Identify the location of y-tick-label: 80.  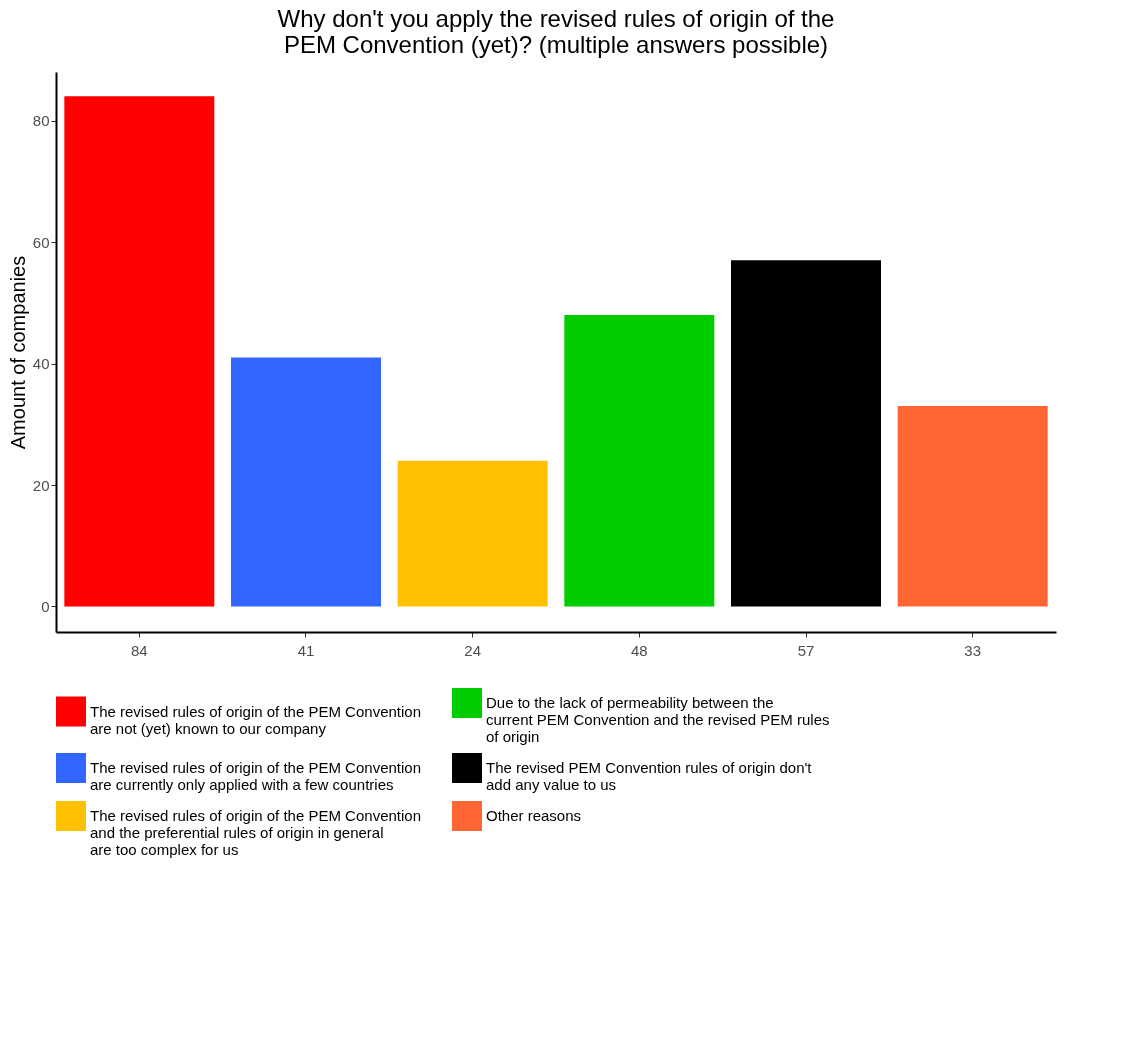
(41, 121).